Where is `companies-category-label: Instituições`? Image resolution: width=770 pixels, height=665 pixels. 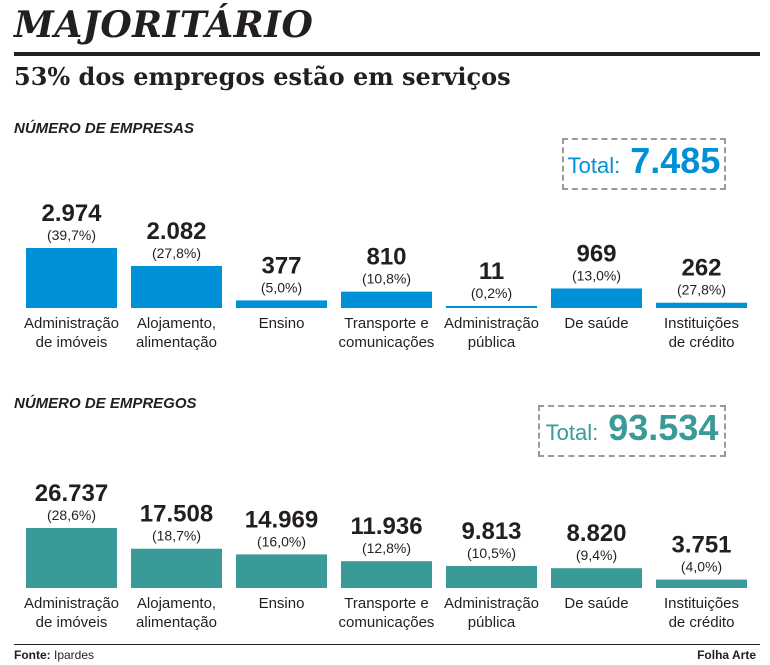
companies-category-label: Instituições is located at coordinates (701, 323).